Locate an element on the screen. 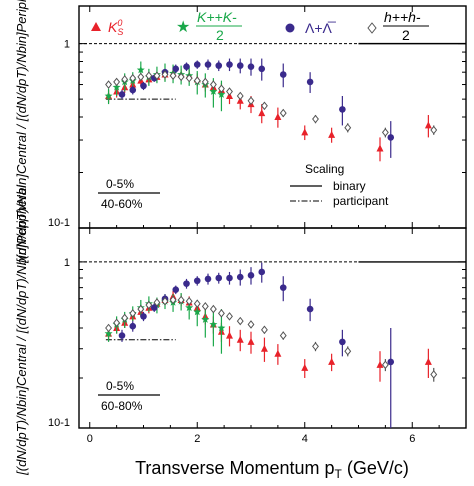 The height and width of the screenshot is (486, 474). bottom-centrality-numerator: 0-5% is located at coordinates (120, 386).